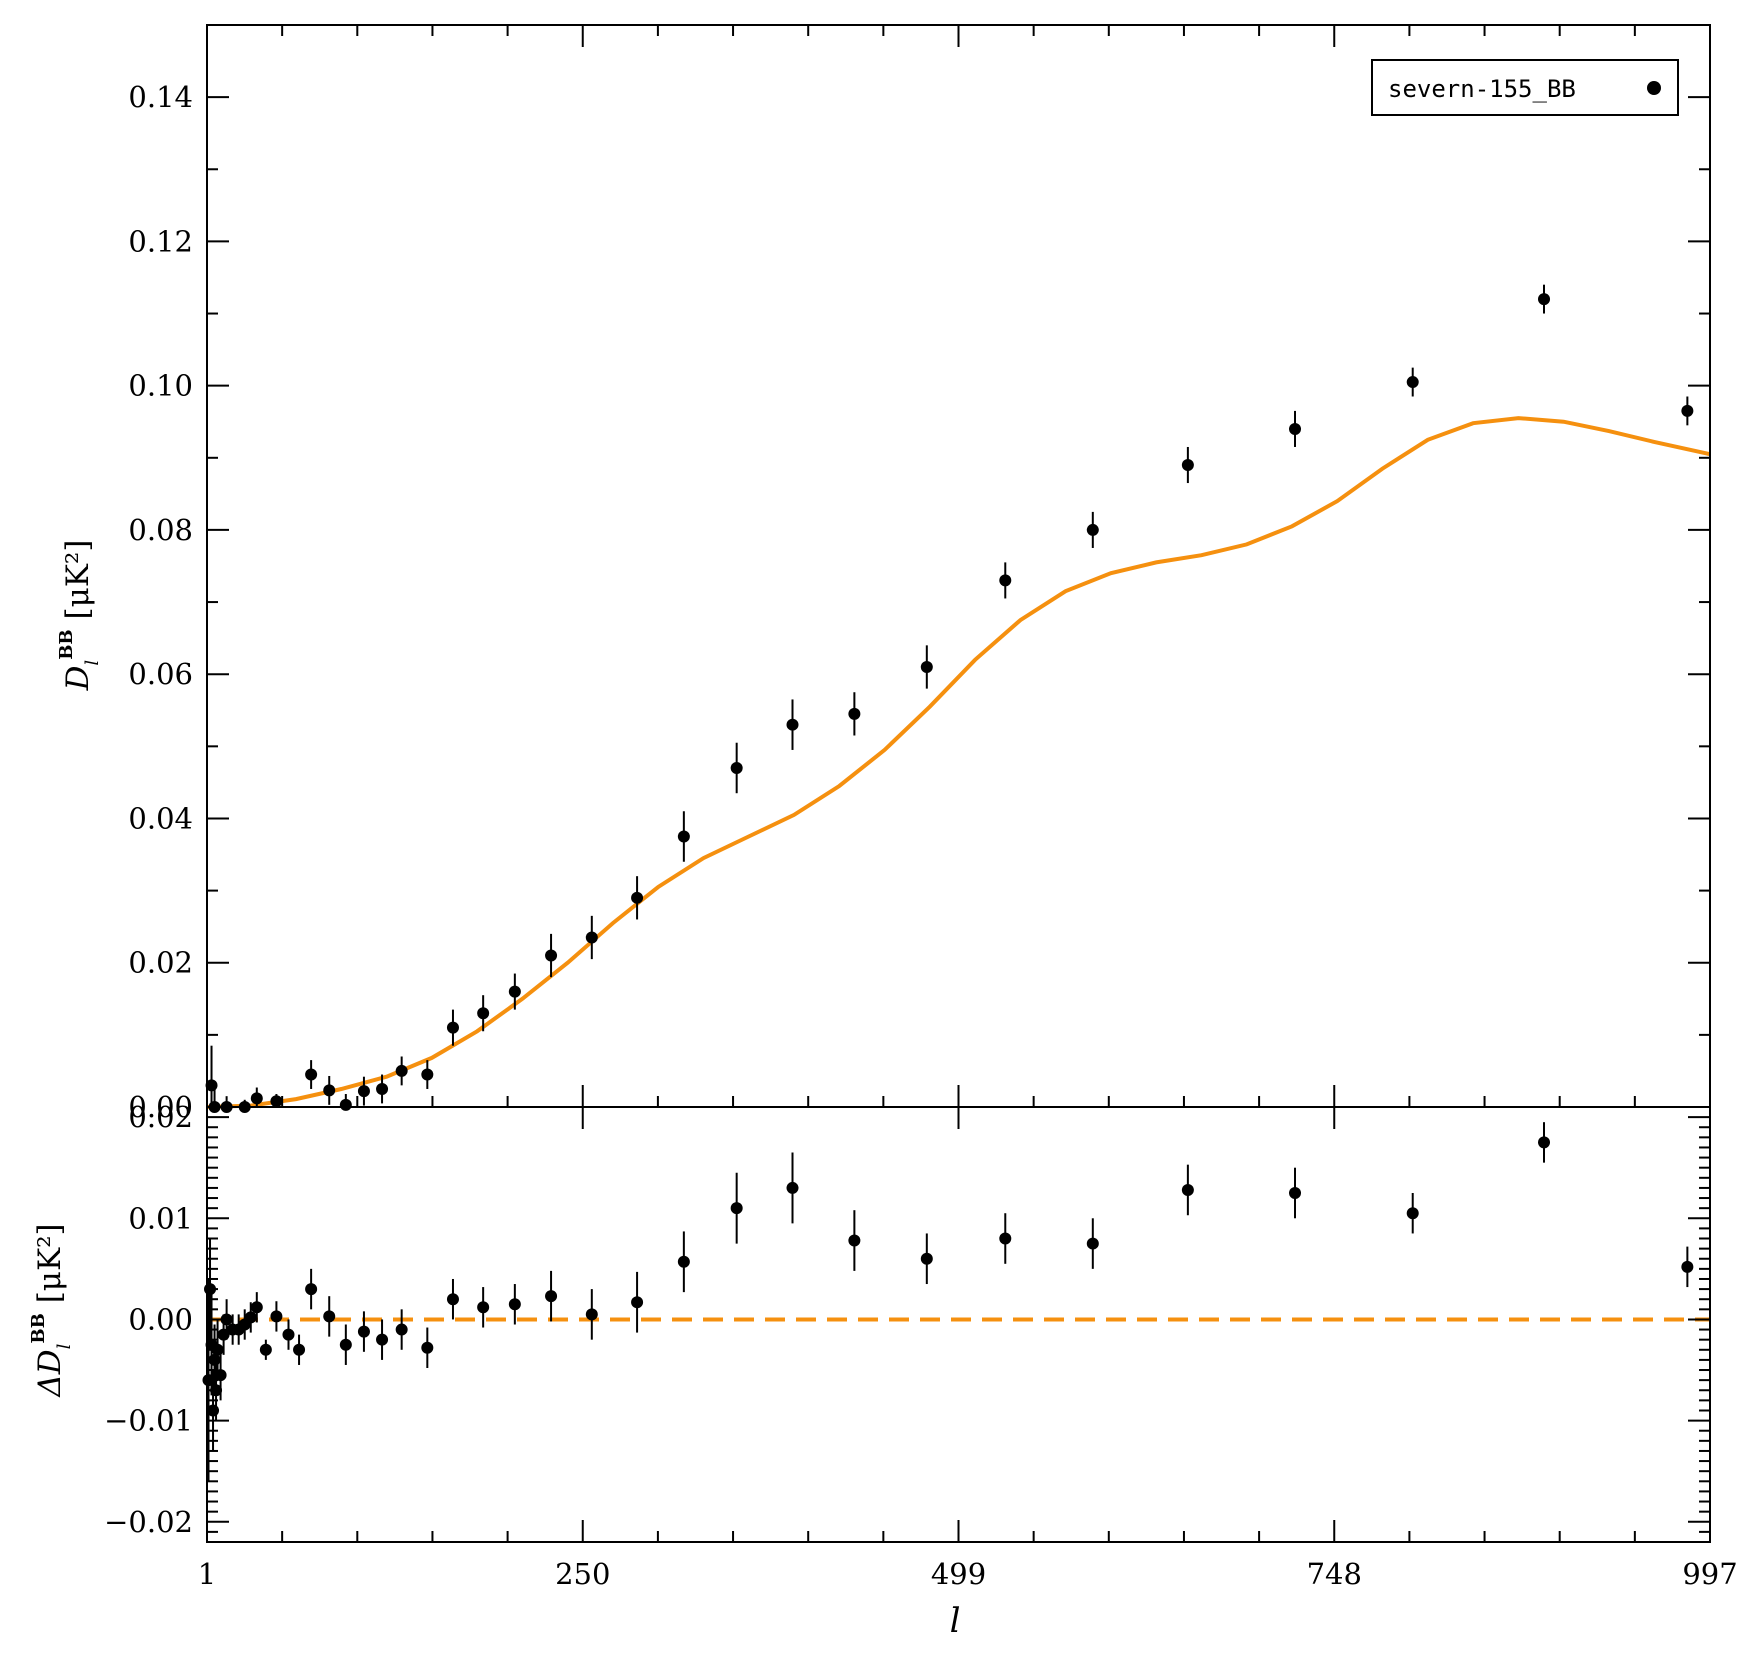 This screenshot has width=1758, height=1662. I want to click on x-tick-labels: 1 250 499 748 997, so click(968, 1574).